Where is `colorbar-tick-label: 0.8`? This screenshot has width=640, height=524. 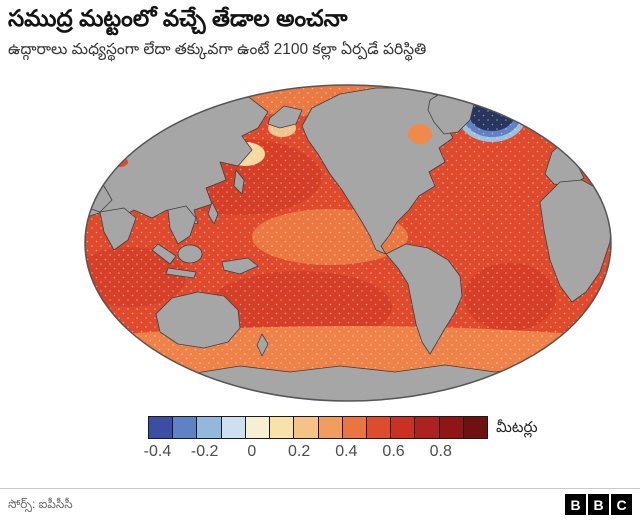
colorbar-tick-label: 0.8 is located at coordinates (440, 451).